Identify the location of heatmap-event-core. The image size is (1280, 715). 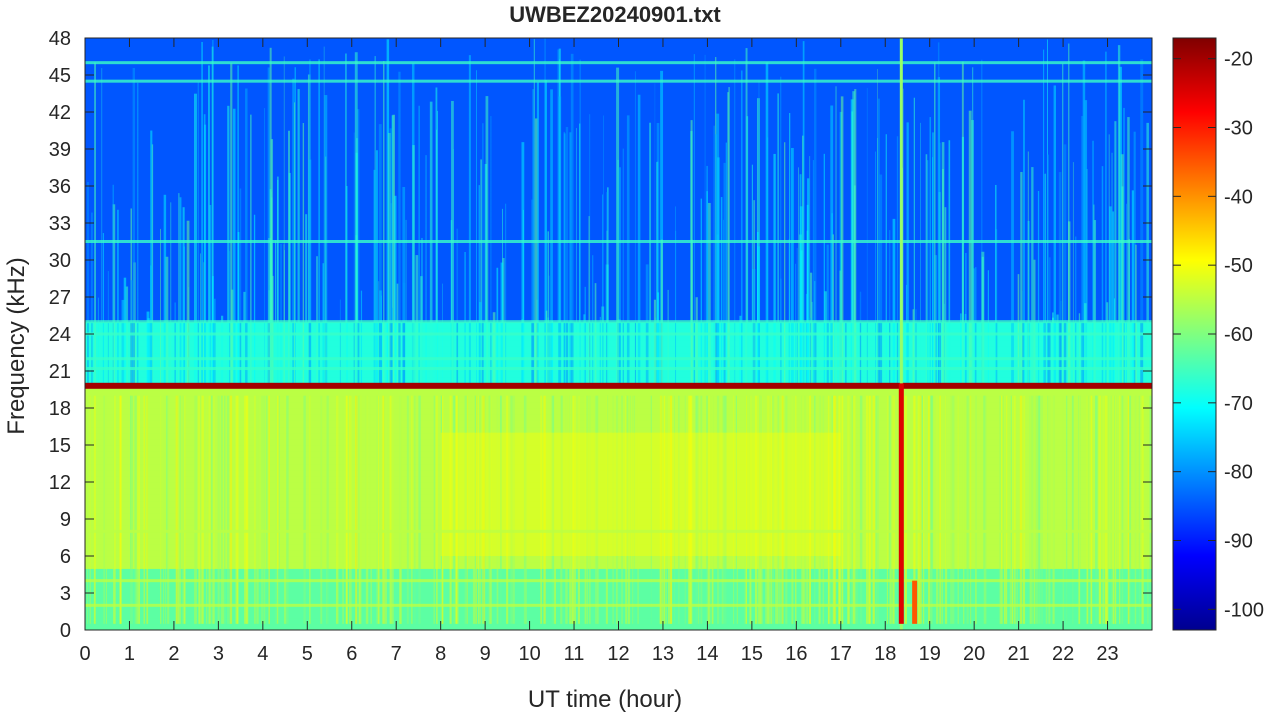
(915, 602).